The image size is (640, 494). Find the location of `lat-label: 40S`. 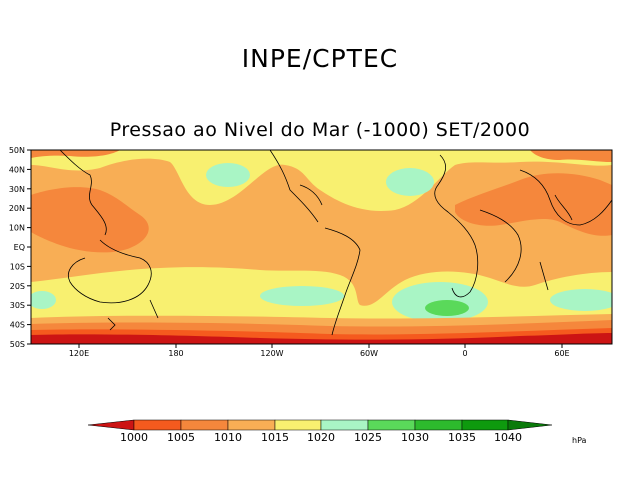

lat-label: 40S is located at coordinates (17, 325).